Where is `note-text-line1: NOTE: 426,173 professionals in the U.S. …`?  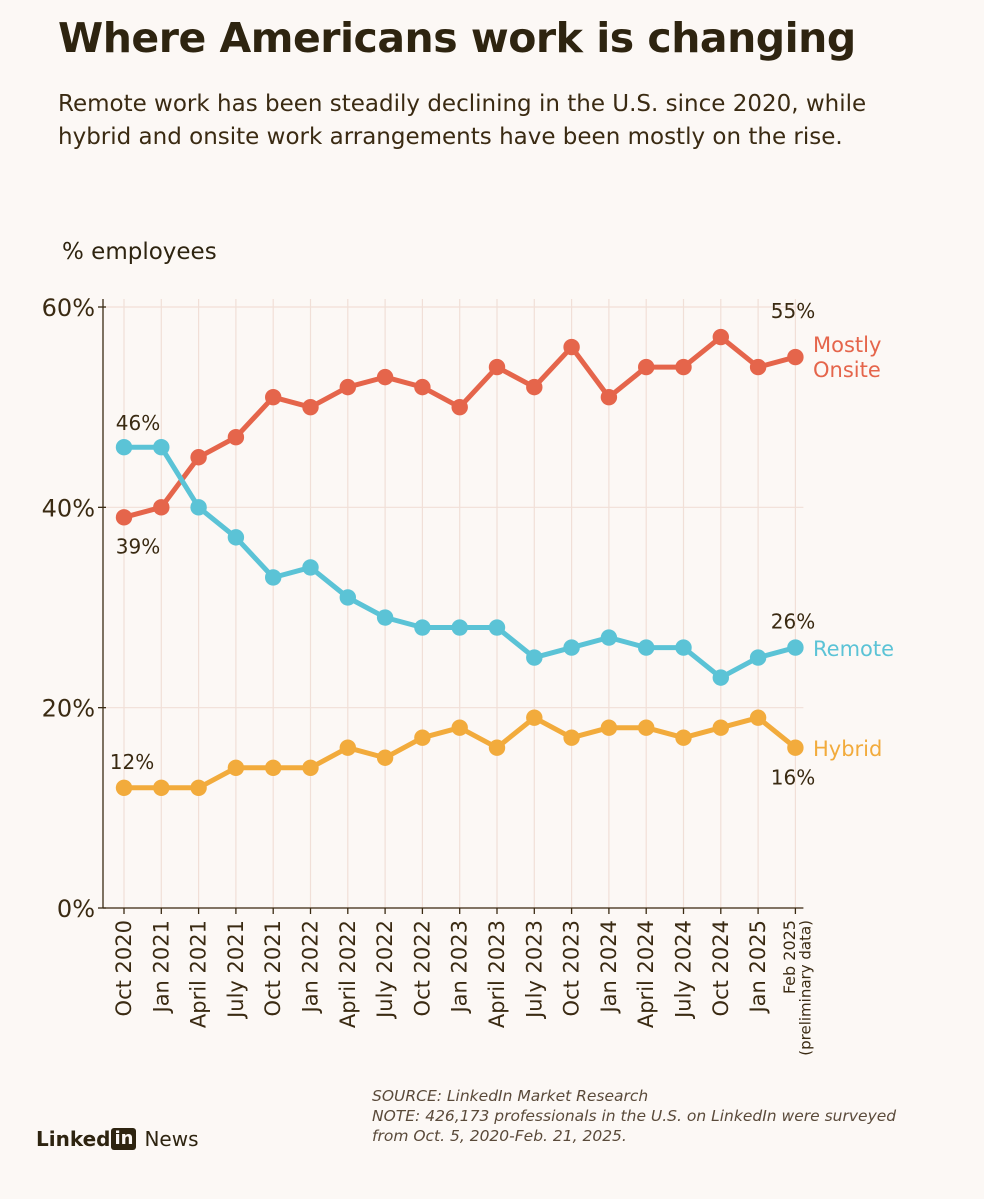 note-text-line1: NOTE: 426,173 professionals in the U.S. … is located at coordinates (634, 1116).